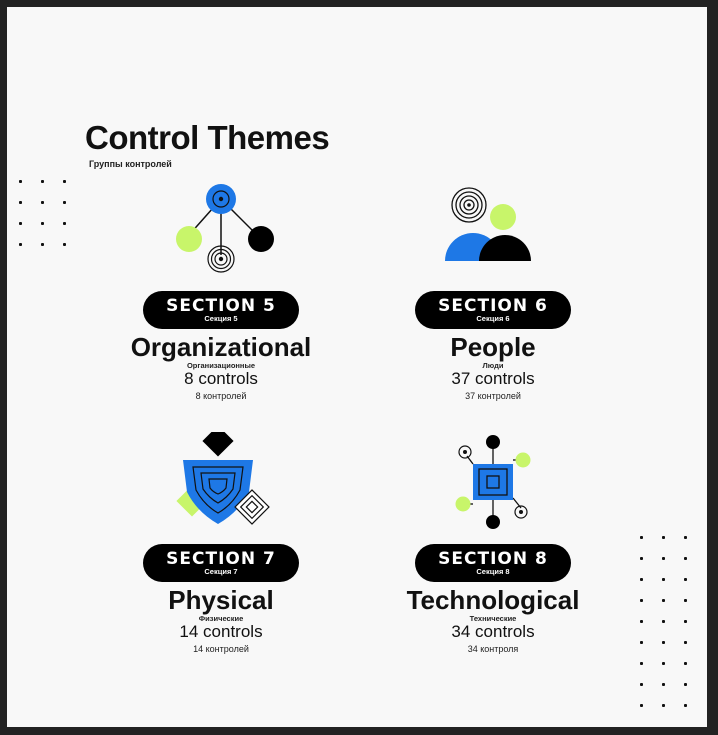  What do you see at coordinates (221, 306) in the screenshot?
I see `section-label: SECTION 5` at bounding box center [221, 306].